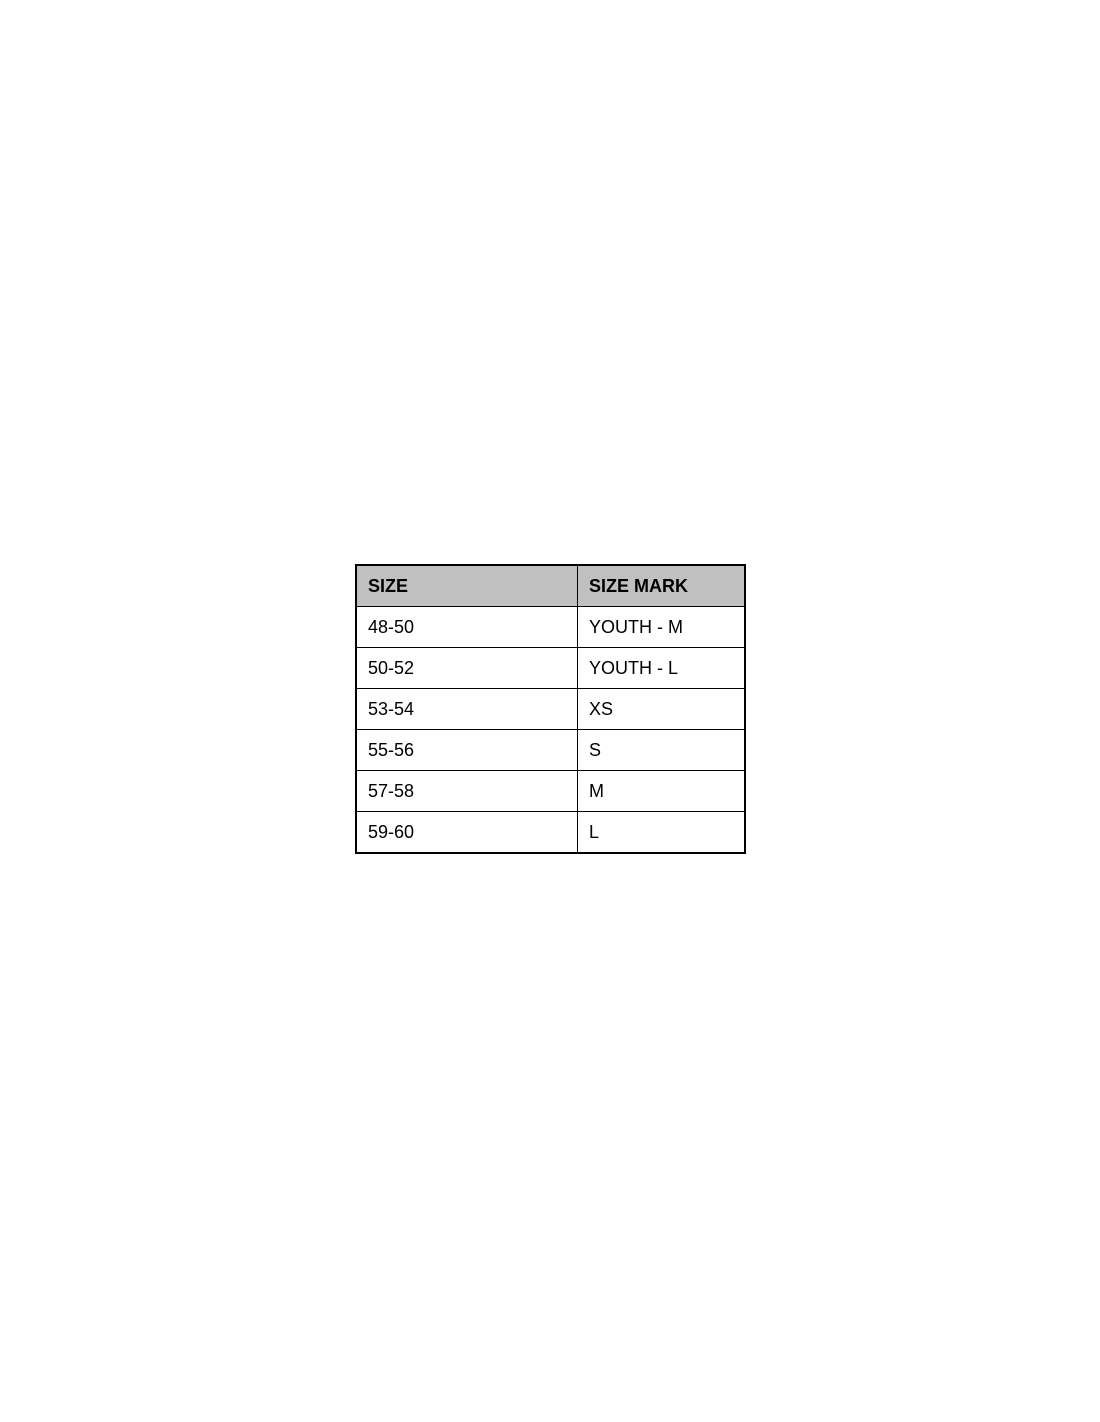 This screenshot has height=1422, width=1100. I want to click on size-cell: 50-52, so click(466, 668).